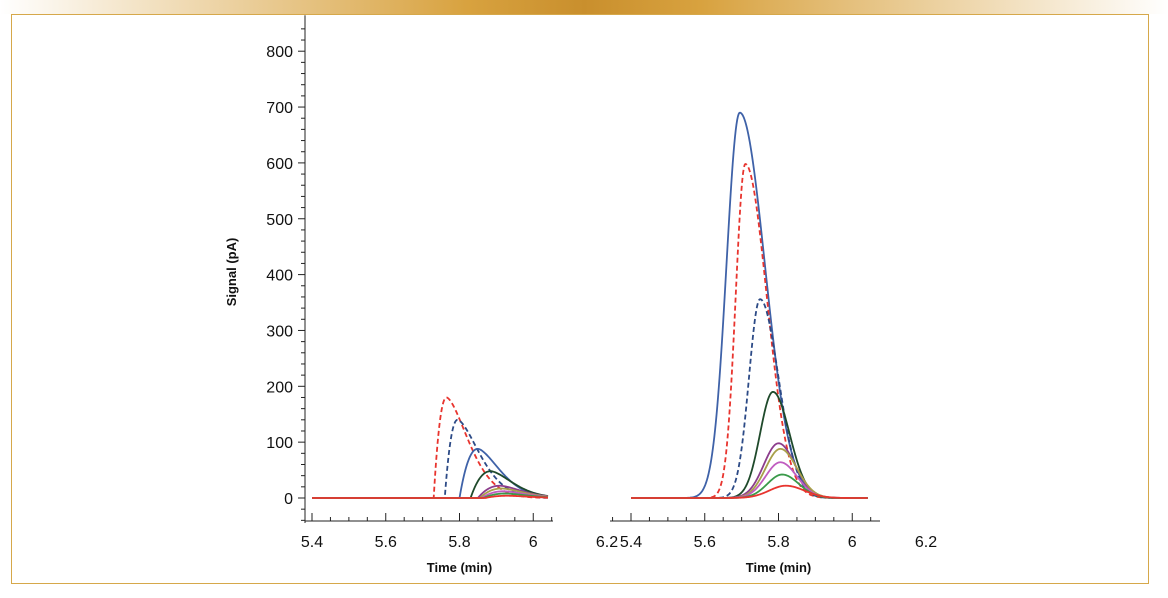 The height and width of the screenshot is (598, 1168). Describe the element at coordinates (279, 387) in the screenshot. I see `y-tick-label: 200` at that location.